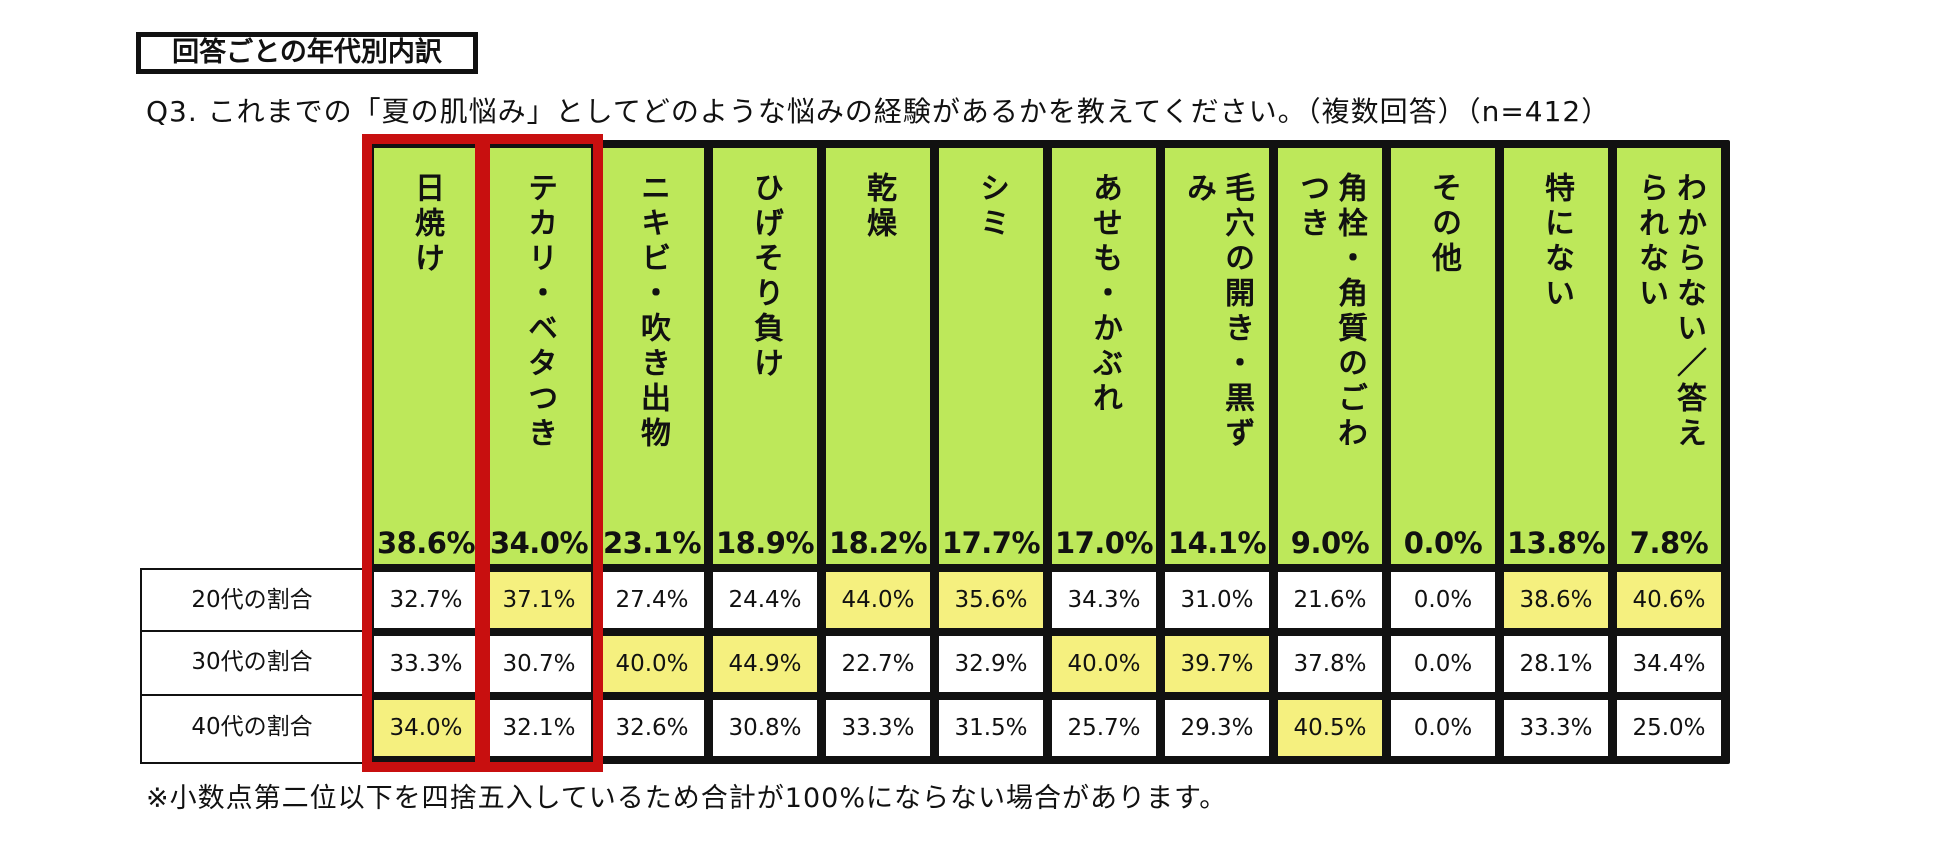 The image size is (1950, 858). Describe the element at coordinates (539, 664) in the screenshot. I see `table-cell: 30.7%` at that location.